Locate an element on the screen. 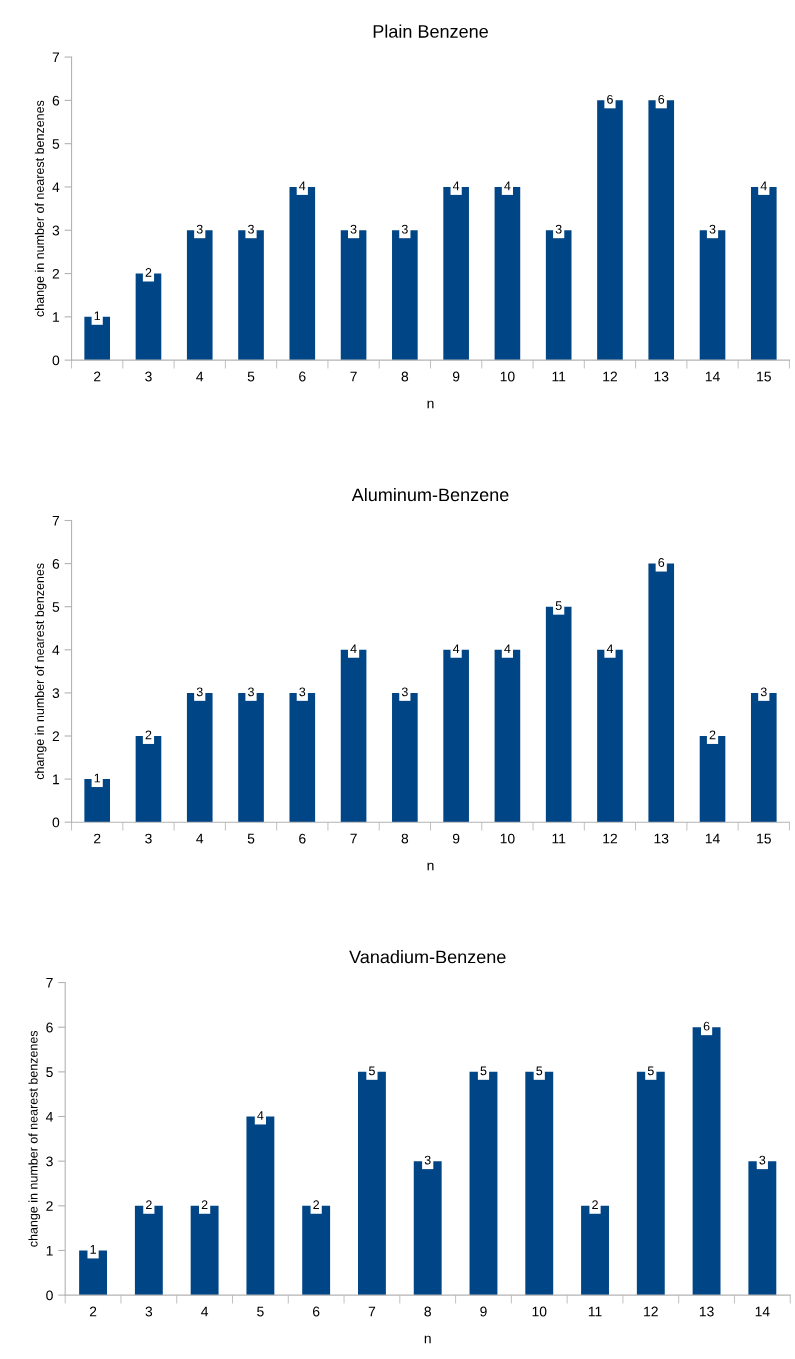 This screenshot has width=795, height=1359. chart-title: Aluminum-Benzene is located at coordinates (430, 494).